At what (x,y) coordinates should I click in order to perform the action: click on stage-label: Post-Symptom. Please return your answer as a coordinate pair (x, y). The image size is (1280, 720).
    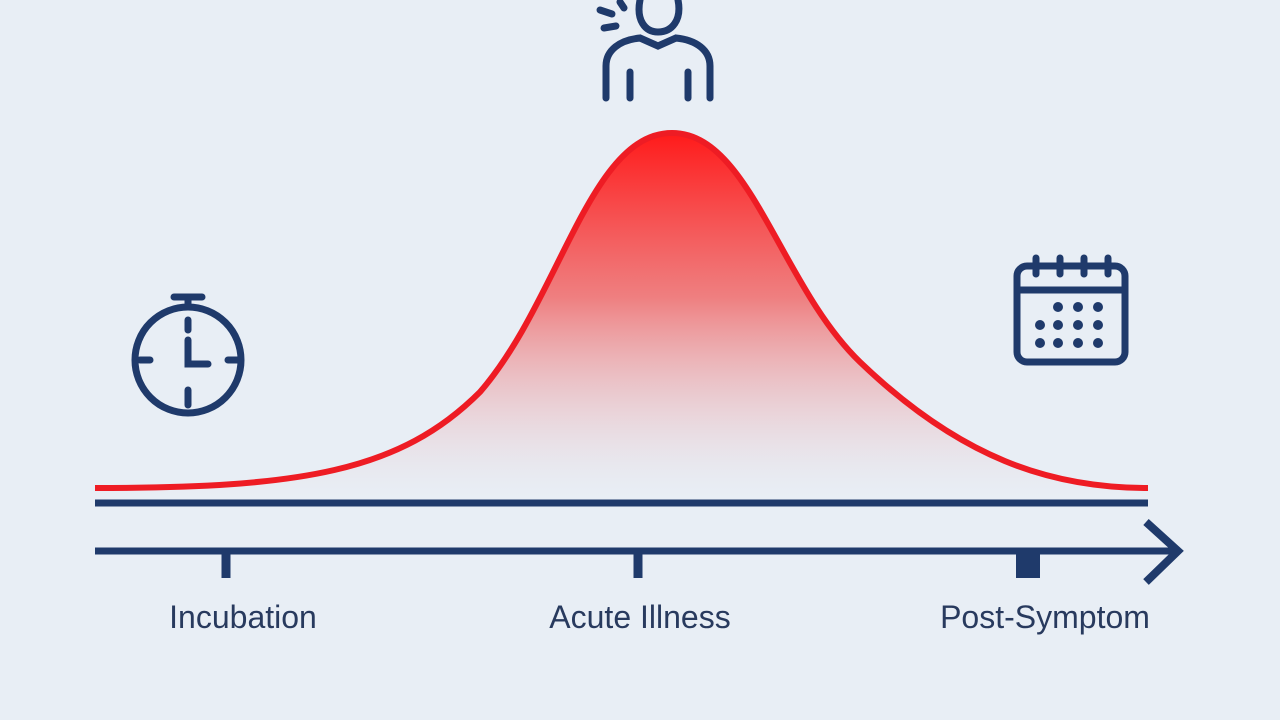
    Looking at the image, I should click on (1045, 617).